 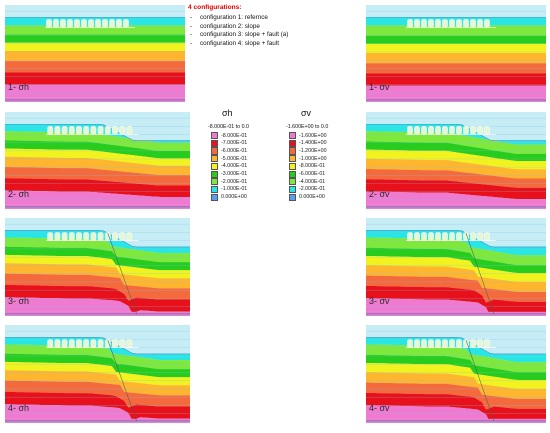 I want to click on legend-value: -6.000E-01, so click(x=234, y=150).